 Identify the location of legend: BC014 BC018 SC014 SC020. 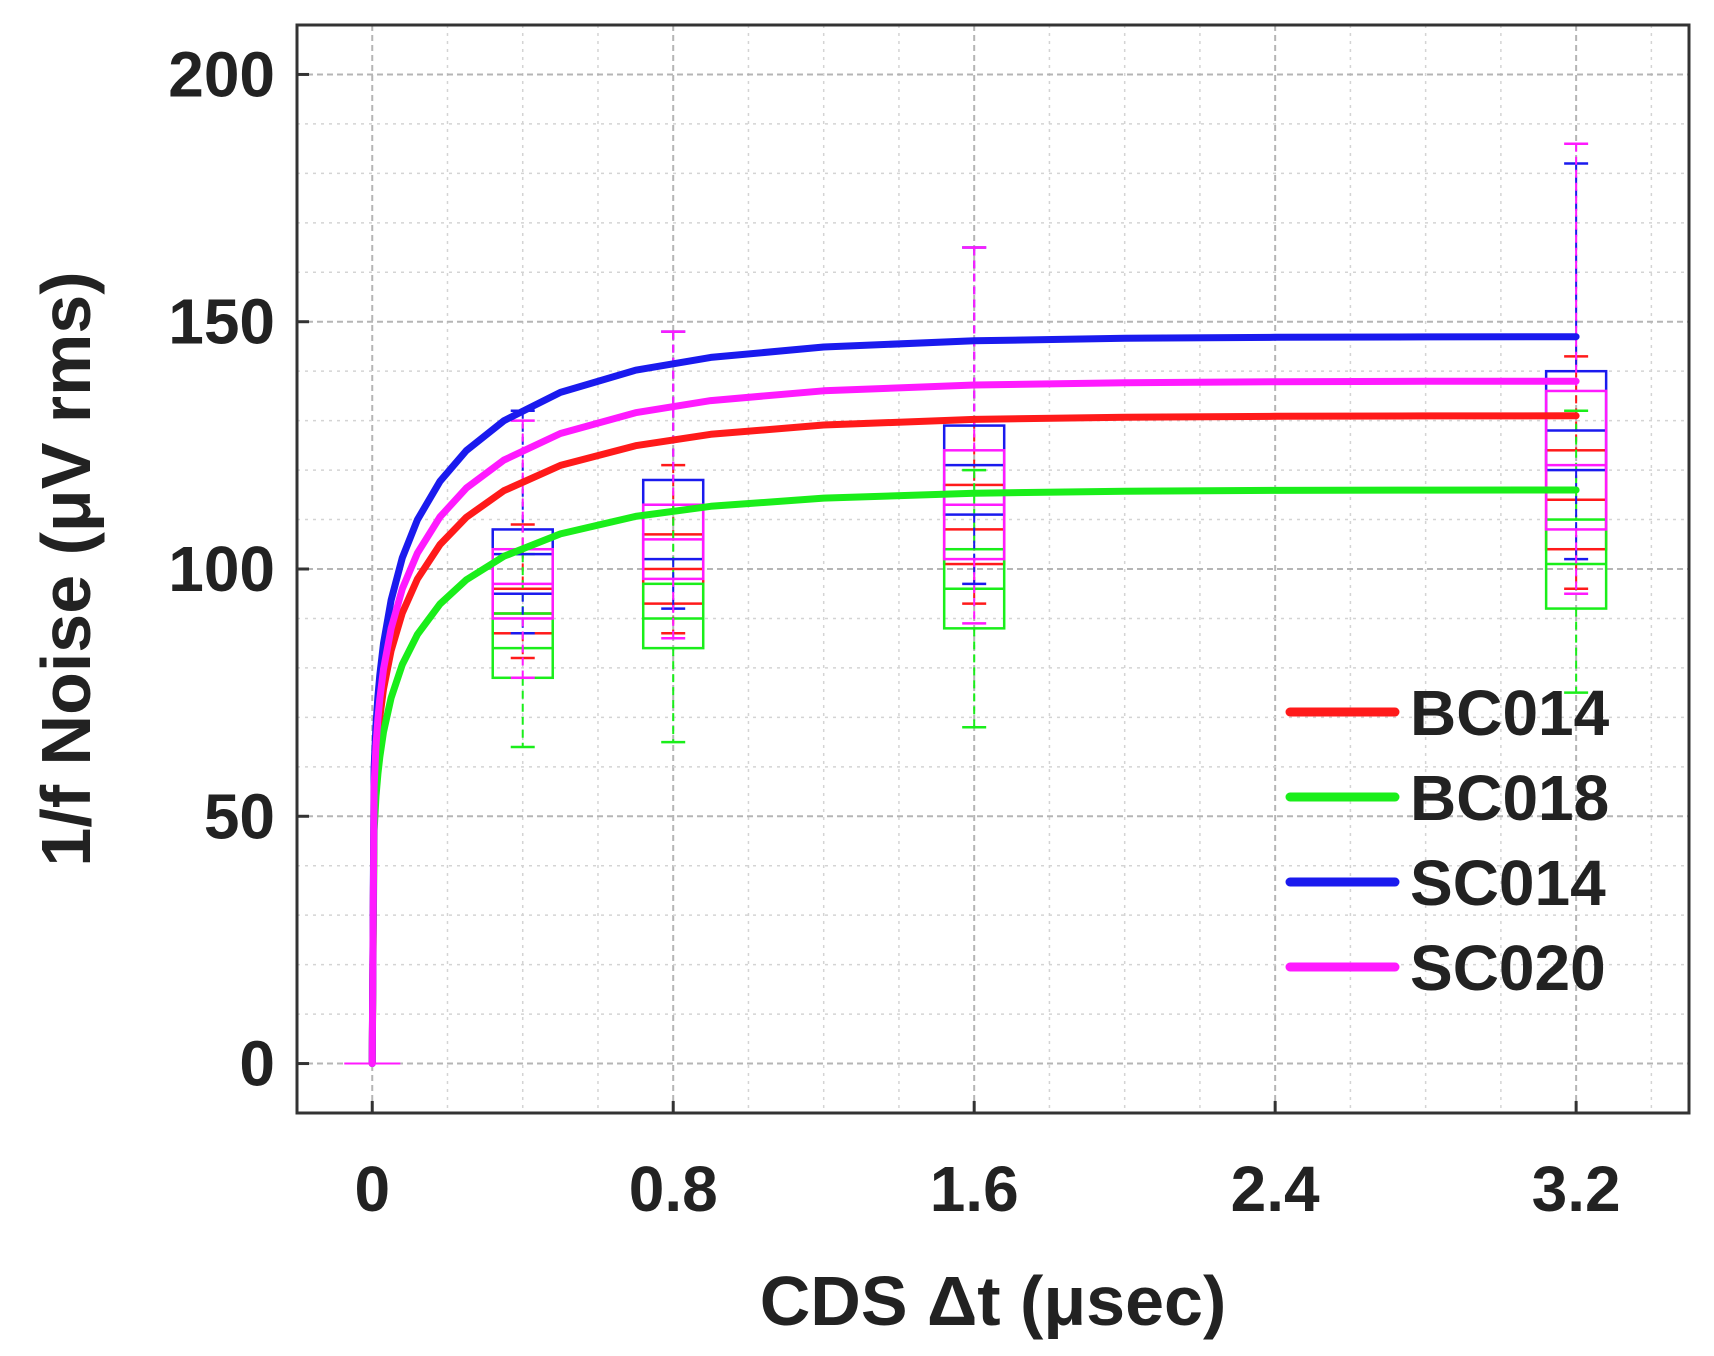
(1447, 840).